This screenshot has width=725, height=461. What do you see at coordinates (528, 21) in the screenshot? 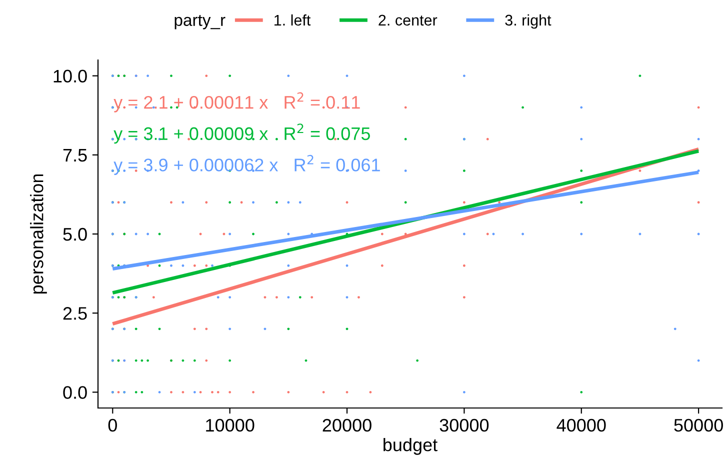
I see `legend-label: 3. right` at bounding box center [528, 21].